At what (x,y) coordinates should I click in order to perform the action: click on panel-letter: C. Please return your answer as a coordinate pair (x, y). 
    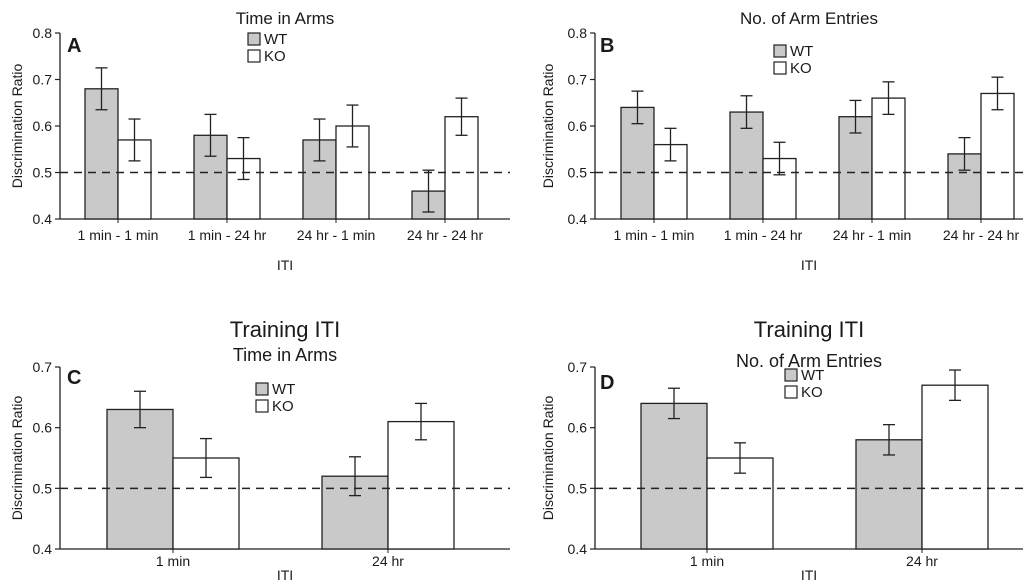
    Looking at the image, I should click on (74, 378).